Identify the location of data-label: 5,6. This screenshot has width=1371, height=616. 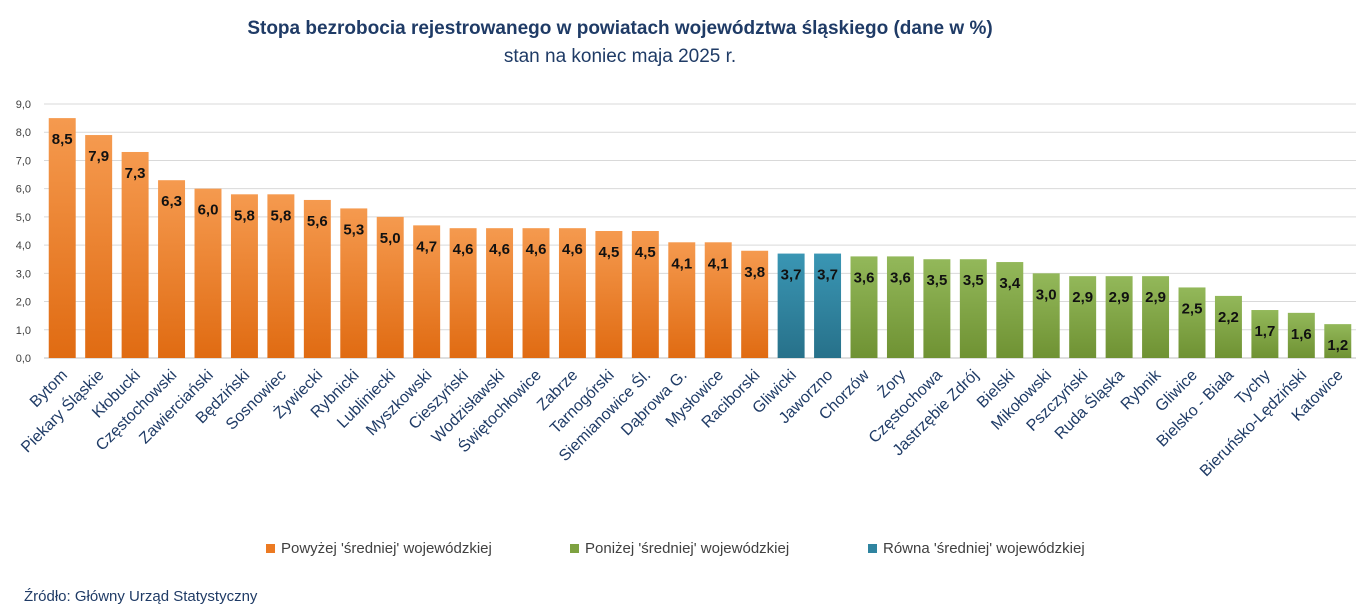
(317, 221).